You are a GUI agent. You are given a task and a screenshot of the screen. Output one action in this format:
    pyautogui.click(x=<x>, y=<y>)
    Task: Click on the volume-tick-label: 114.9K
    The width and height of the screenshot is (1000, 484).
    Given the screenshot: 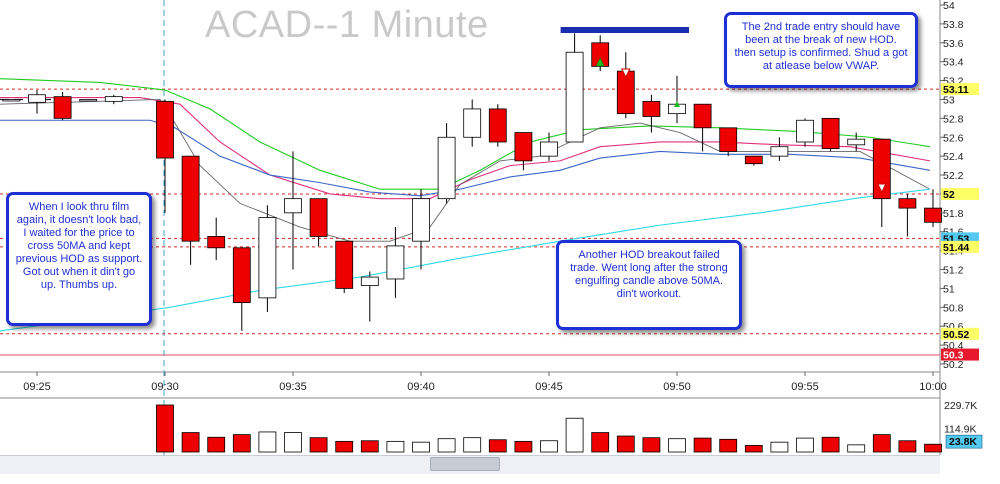 What is the action you would take?
    pyautogui.click(x=960, y=429)
    